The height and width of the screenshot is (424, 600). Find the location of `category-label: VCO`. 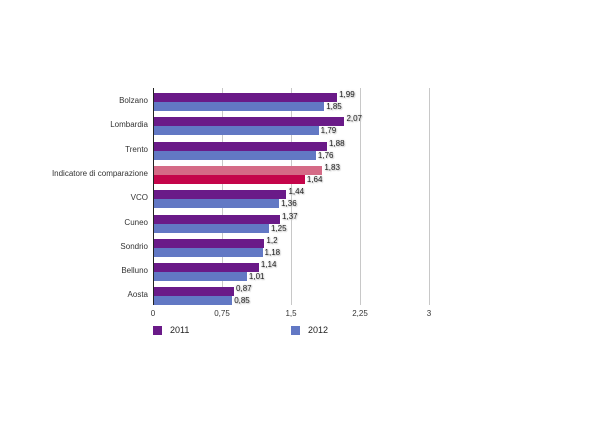

category-label: VCO is located at coordinates (139, 198).